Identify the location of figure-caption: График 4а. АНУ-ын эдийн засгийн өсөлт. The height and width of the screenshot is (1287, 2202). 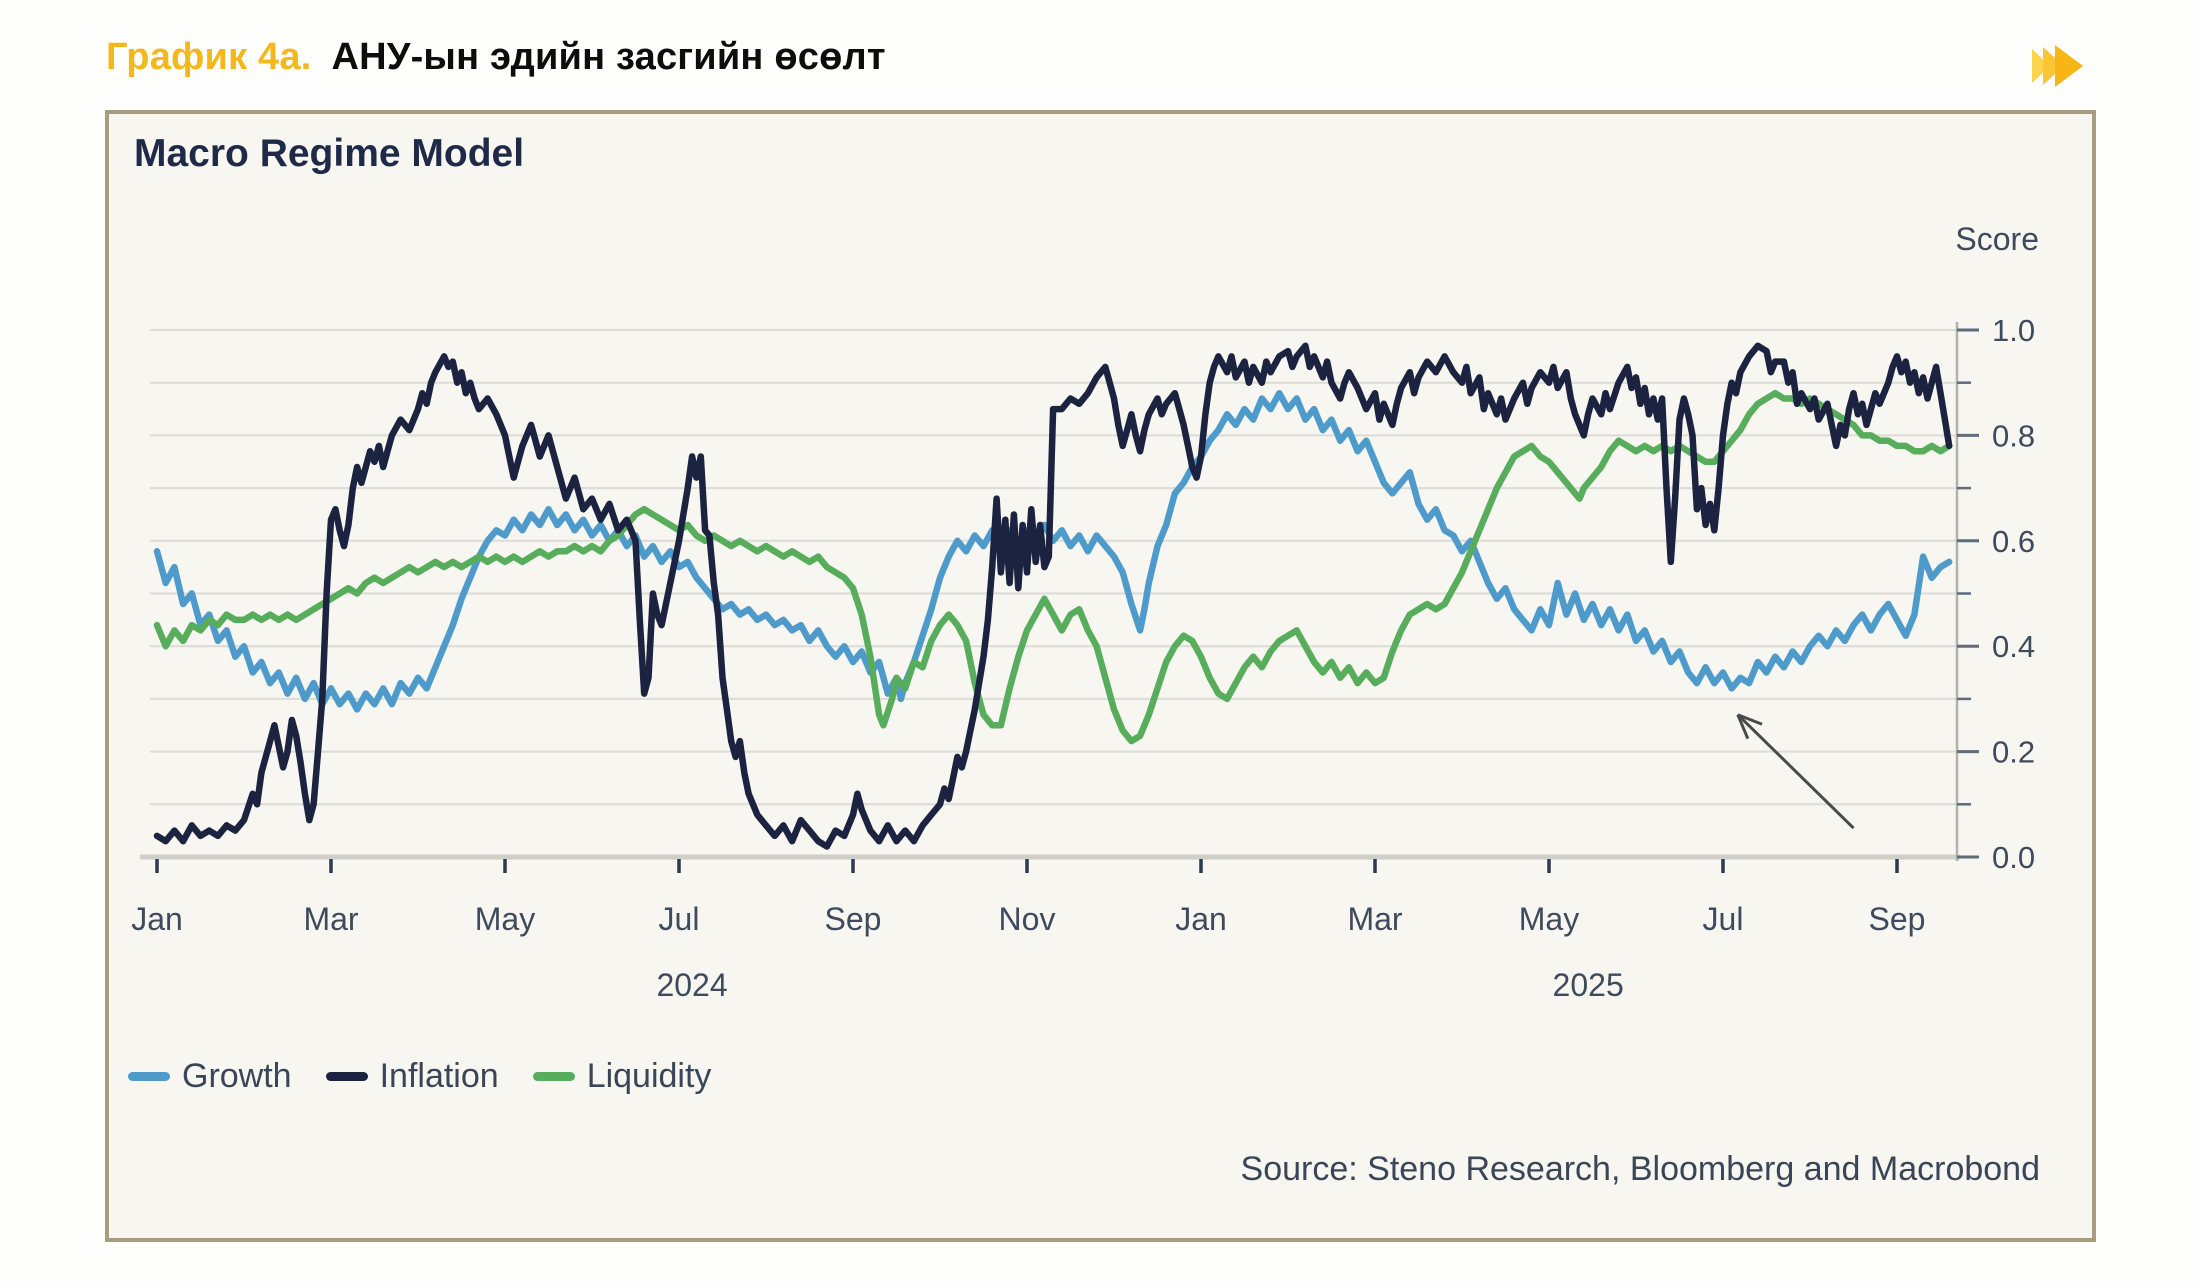
(496, 57).